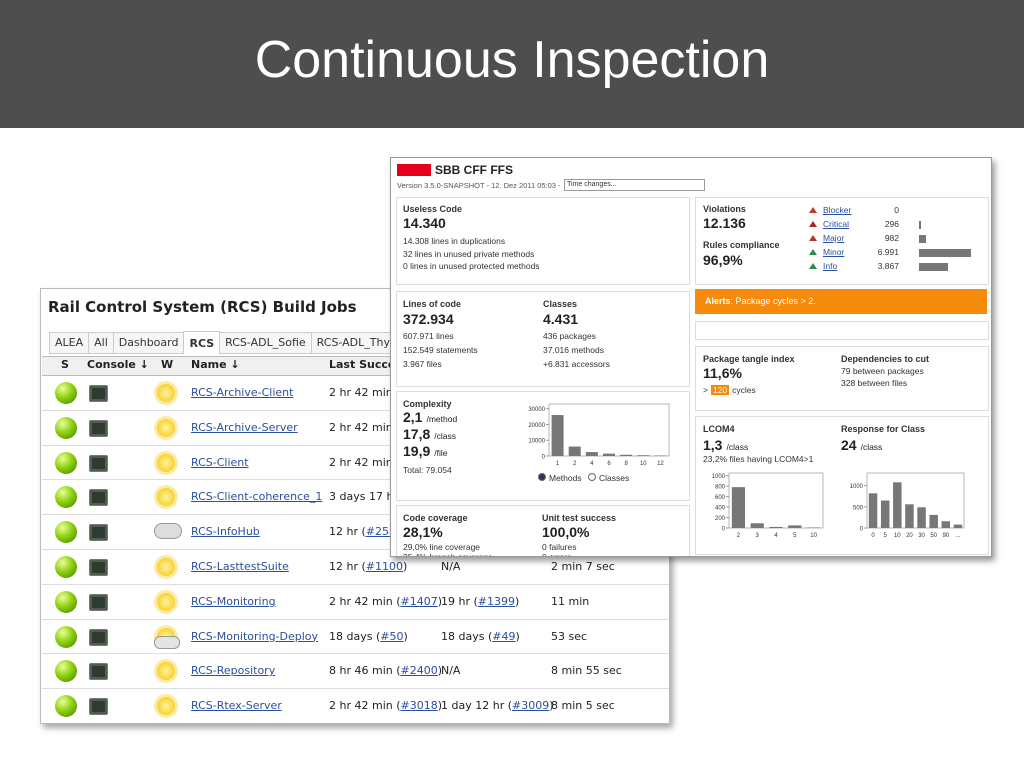 The width and height of the screenshot is (1024, 768). I want to click on metric-line: 152.549 statements, so click(440, 350).